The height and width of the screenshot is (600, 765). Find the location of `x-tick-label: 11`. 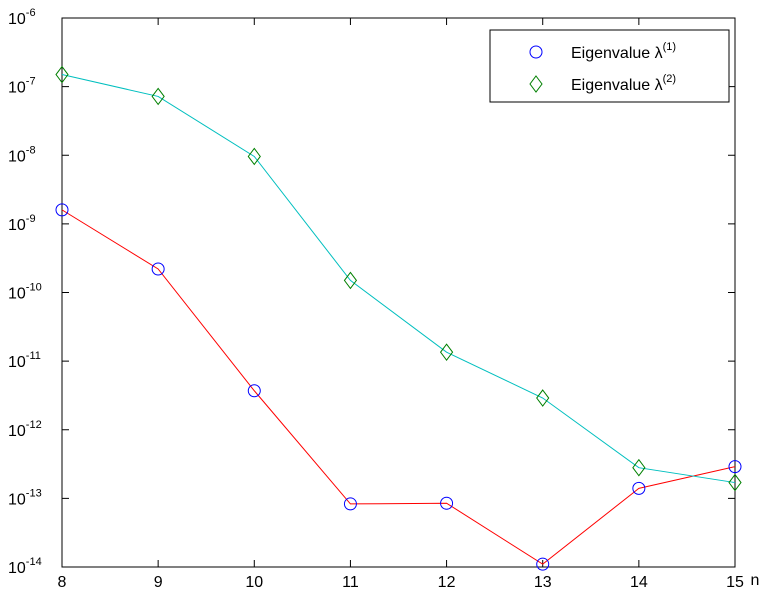

x-tick-label: 11 is located at coordinates (350, 582).